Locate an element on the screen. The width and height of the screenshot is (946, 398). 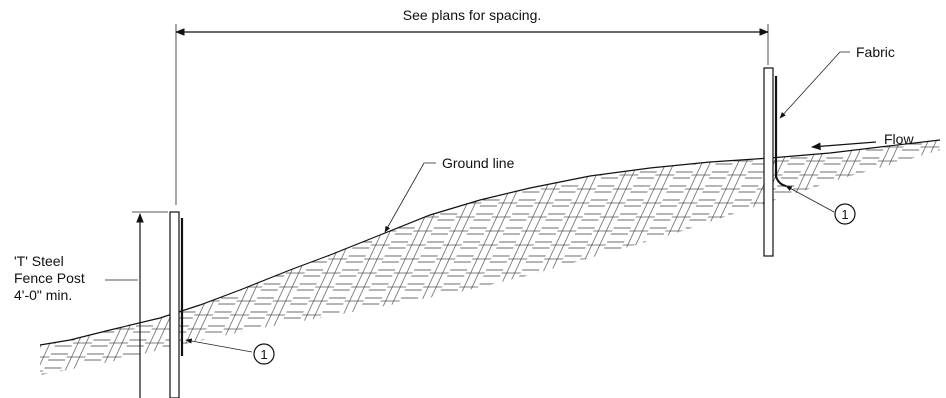
flow-label: Flow is located at coordinates (899, 139).